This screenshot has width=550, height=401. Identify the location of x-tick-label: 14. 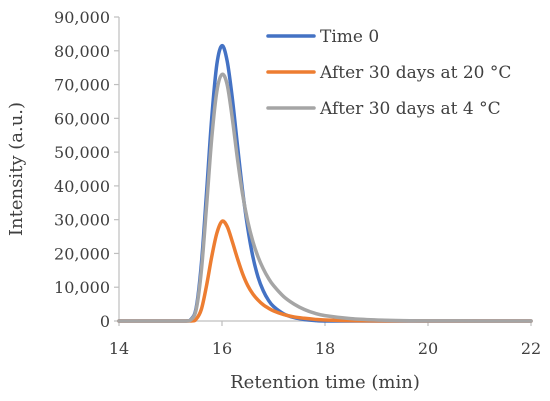
(119, 348).